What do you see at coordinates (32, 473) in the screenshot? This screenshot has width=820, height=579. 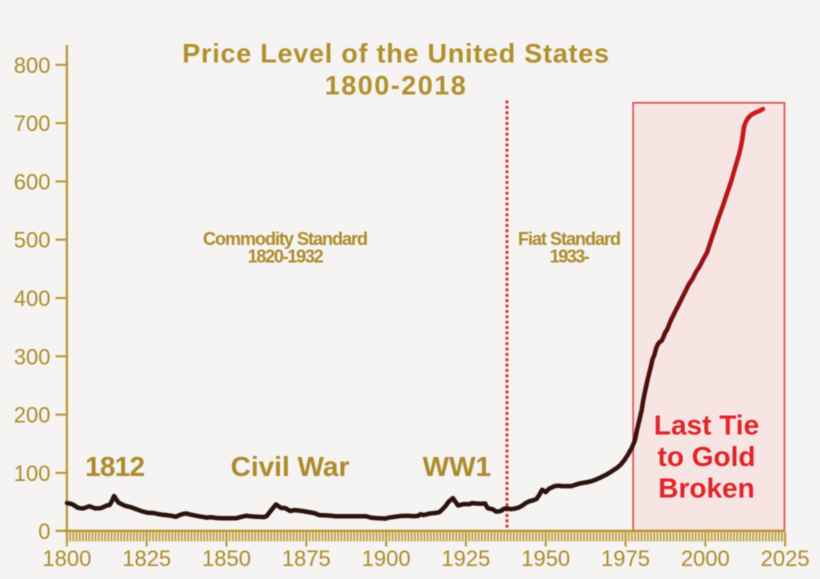 I see `svg-text: 100` at bounding box center [32, 473].